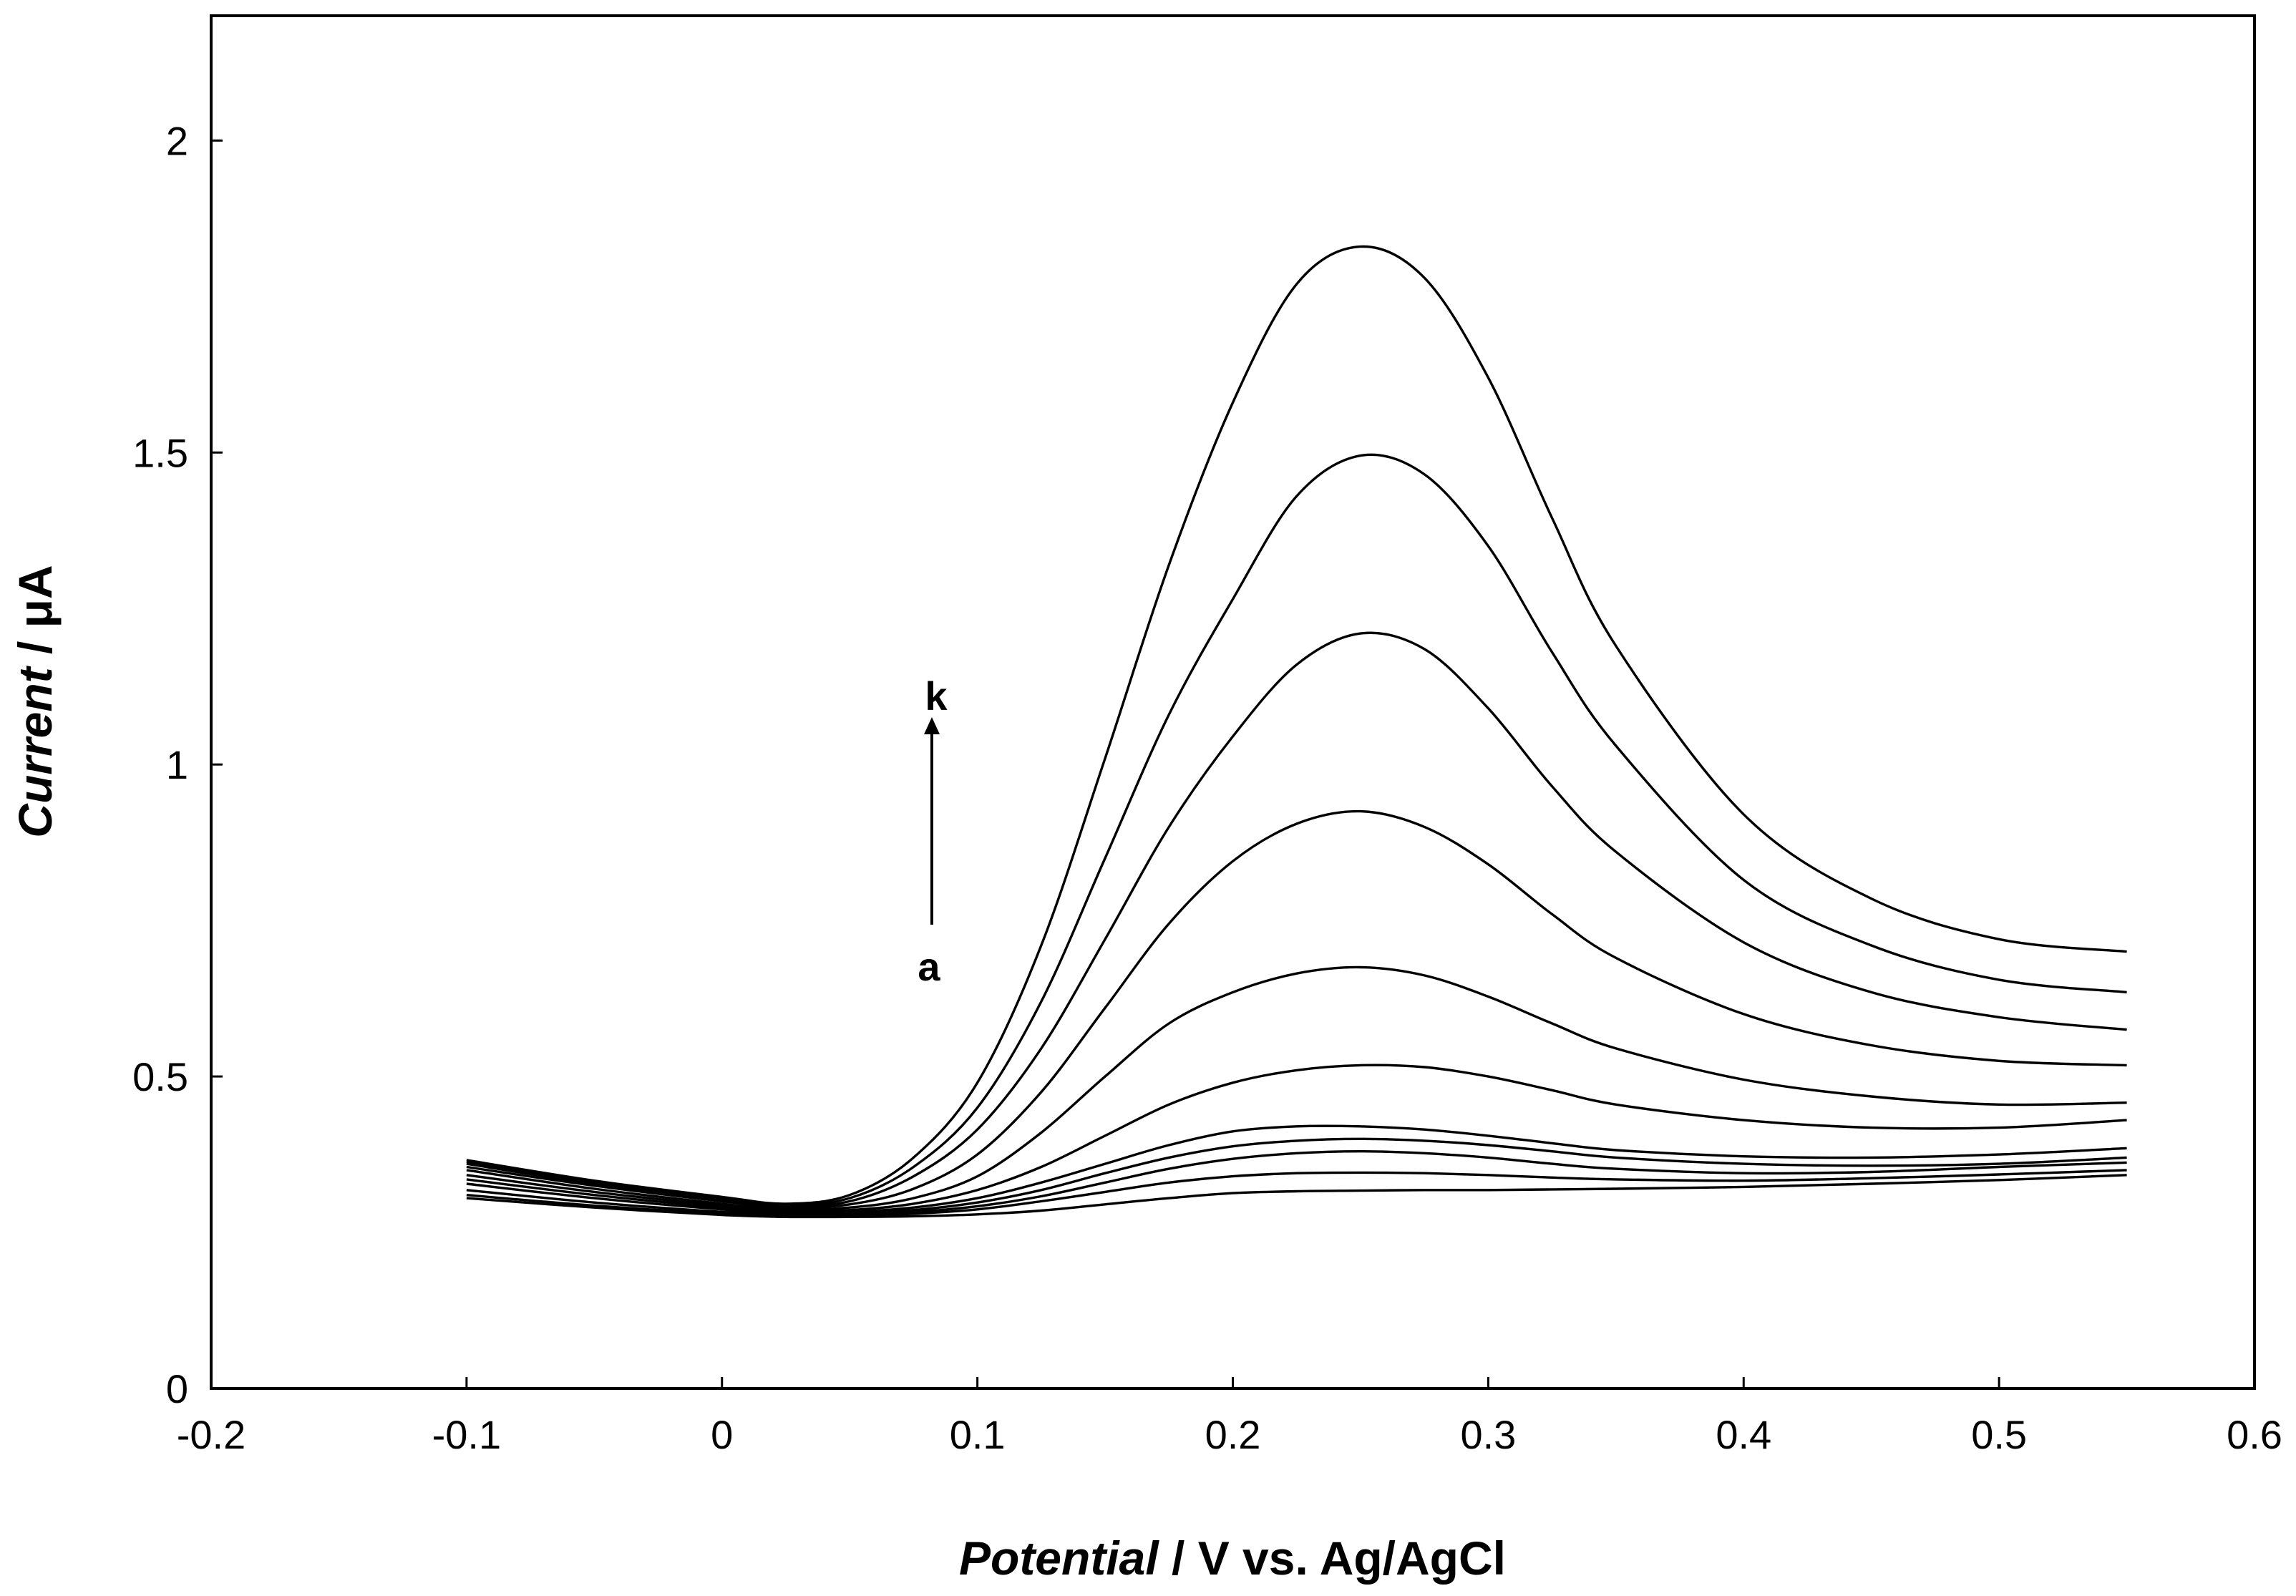  What do you see at coordinates (929, 966) in the screenshot?
I see `annotation-a: a` at bounding box center [929, 966].